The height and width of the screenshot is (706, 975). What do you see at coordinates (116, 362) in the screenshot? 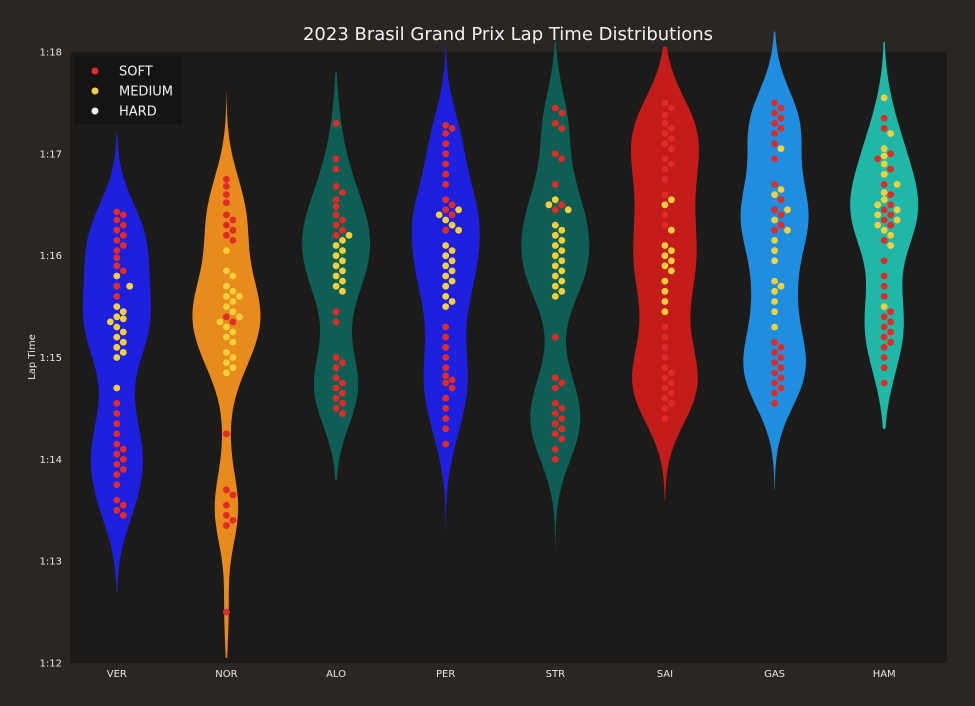
I see `violin-ver` at bounding box center [116, 362].